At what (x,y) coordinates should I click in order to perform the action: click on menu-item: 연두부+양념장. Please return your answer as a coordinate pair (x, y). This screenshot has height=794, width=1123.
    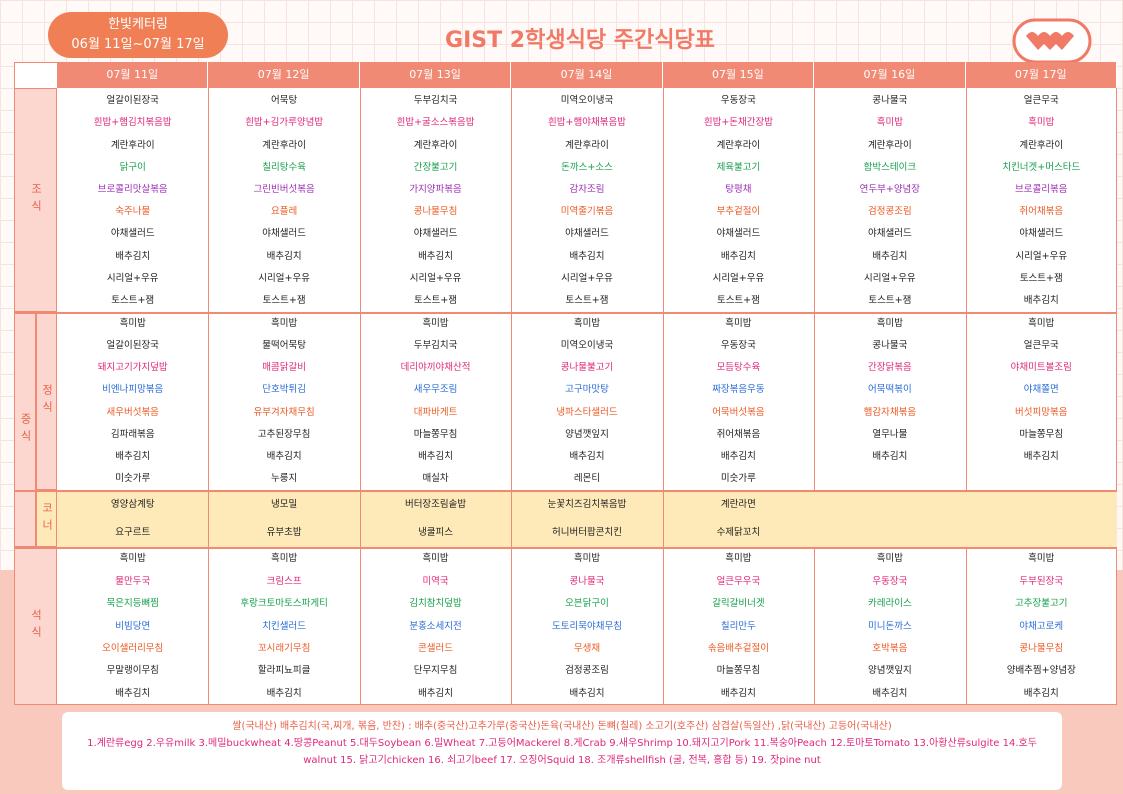
    Looking at the image, I should click on (890, 189).